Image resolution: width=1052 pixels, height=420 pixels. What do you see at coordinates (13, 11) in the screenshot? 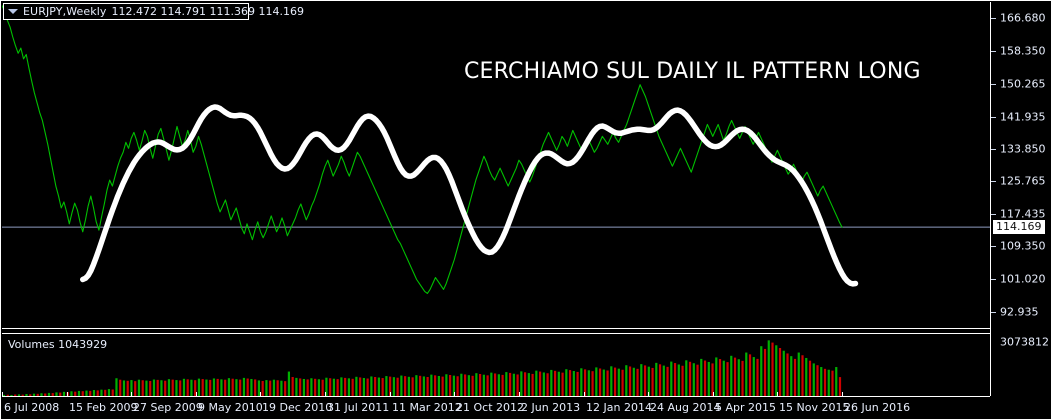
I see `caret-down-icon` at bounding box center [13, 11].